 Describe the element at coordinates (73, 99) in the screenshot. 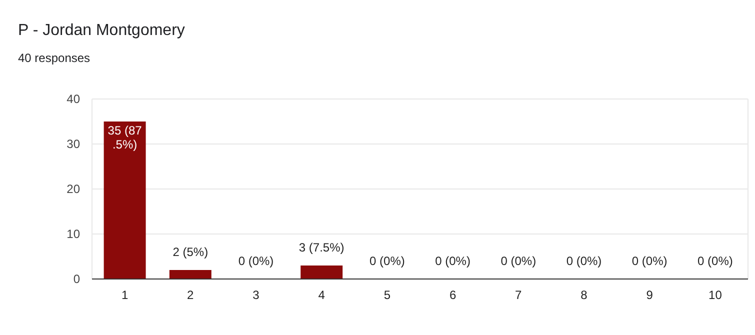

I see `y-tick-label: 40` at that location.